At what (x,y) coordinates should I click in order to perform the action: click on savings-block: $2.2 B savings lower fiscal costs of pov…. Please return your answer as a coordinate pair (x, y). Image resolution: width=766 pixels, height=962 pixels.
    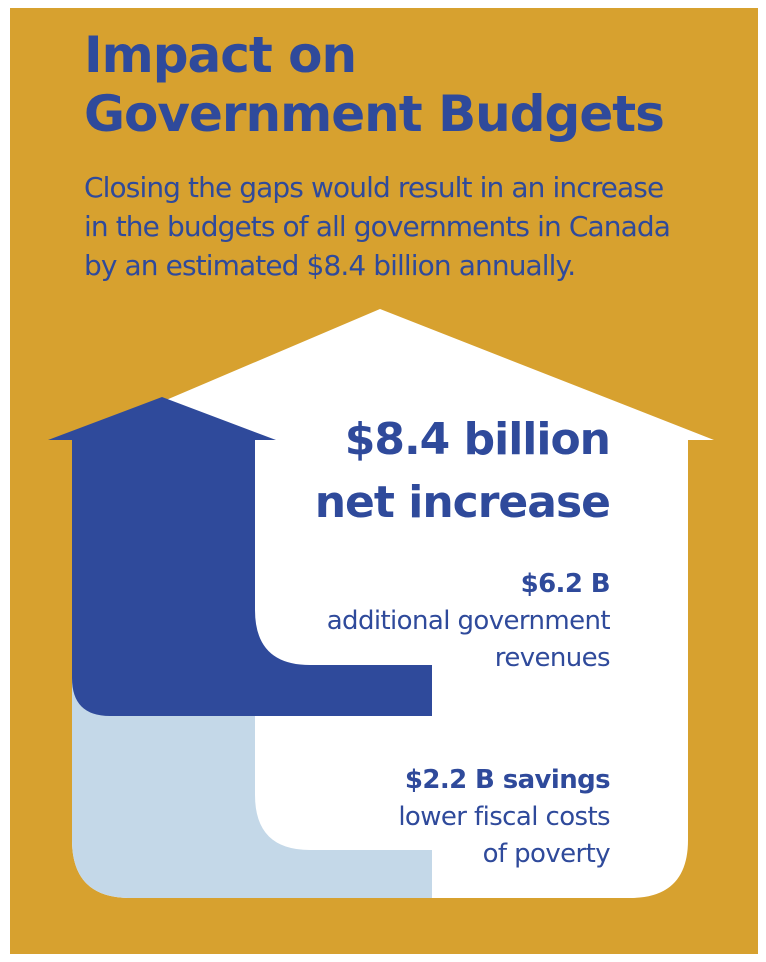
    Looking at the image, I should click on (504, 817).